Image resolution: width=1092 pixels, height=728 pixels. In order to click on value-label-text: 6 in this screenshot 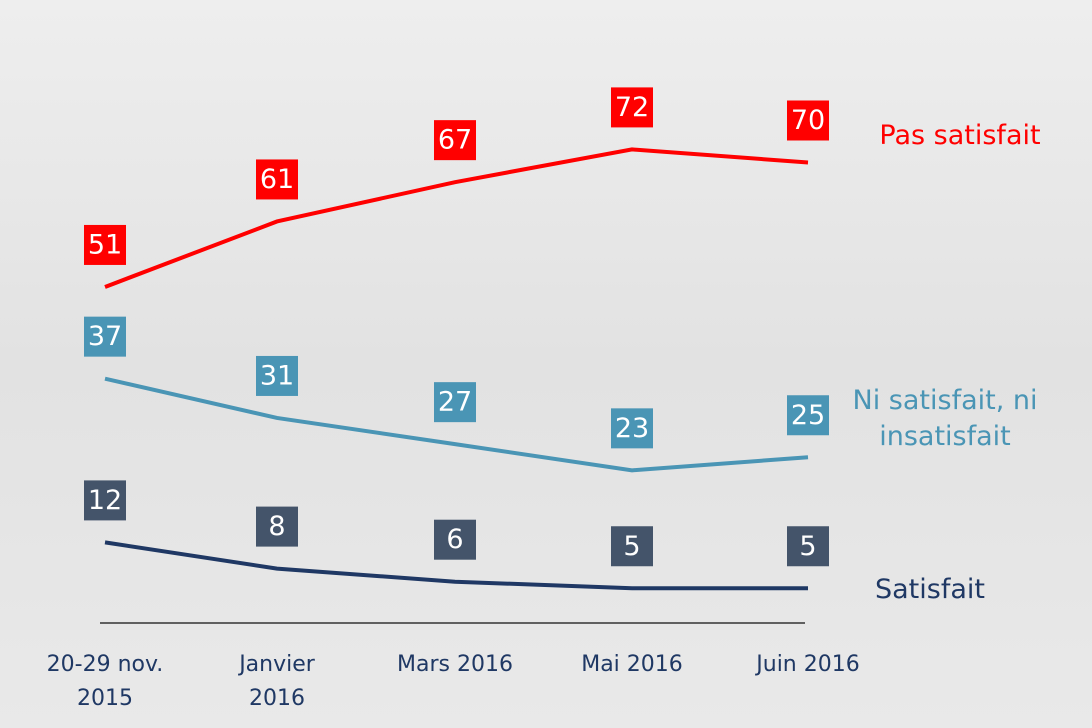, I will do `click(454, 539)`.